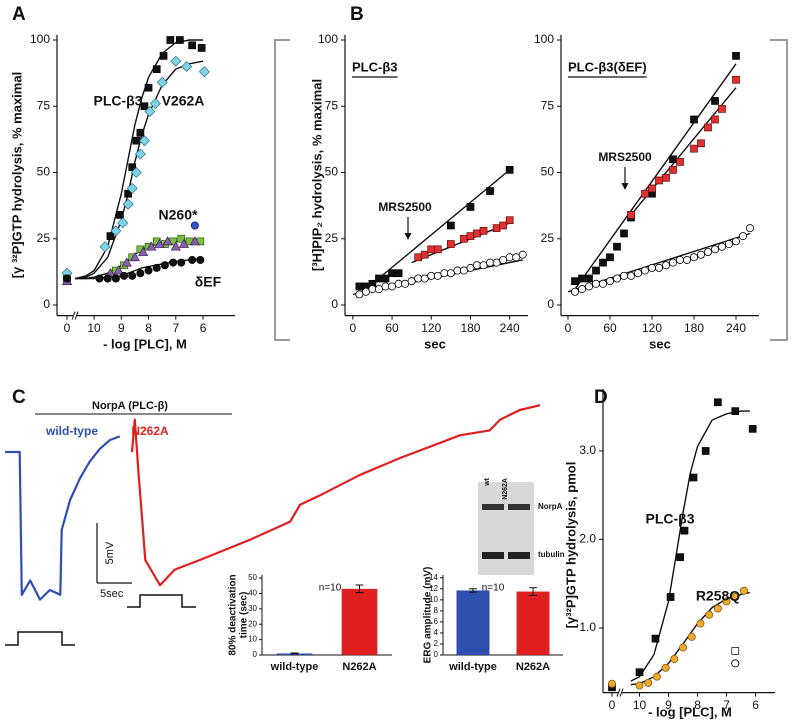 The width and height of the screenshot is (800, 721). Describe the element at coordinates (316, 175) in the screenshot. I see `y-axis-label: [³H]PIP₂ hydrolysis, % maximal` at that location.